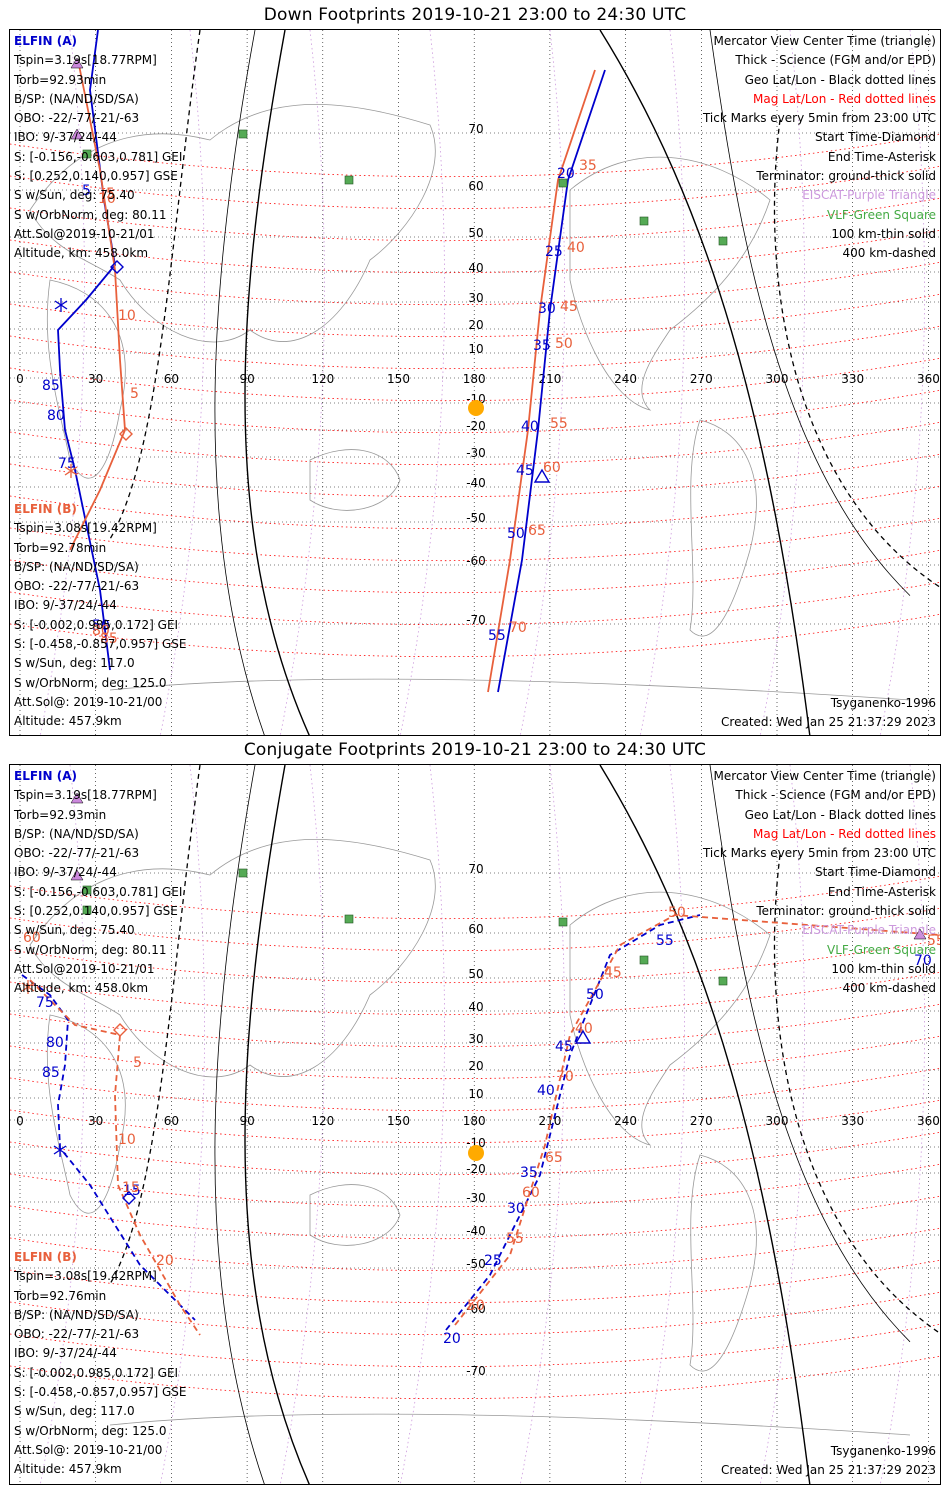 This screenshot has width=950, height=1500. Describe the element at coordinates (86, 379) in the screenshot. I see `africa-outline` at that location.